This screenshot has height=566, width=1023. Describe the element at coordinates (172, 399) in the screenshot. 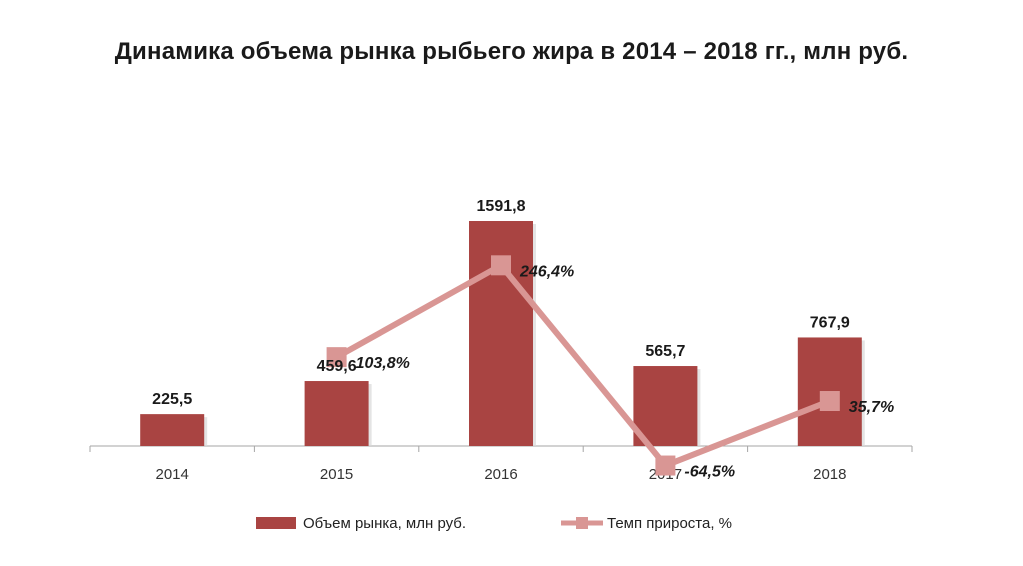

I see `bar-value-label: 225,5` at that location.